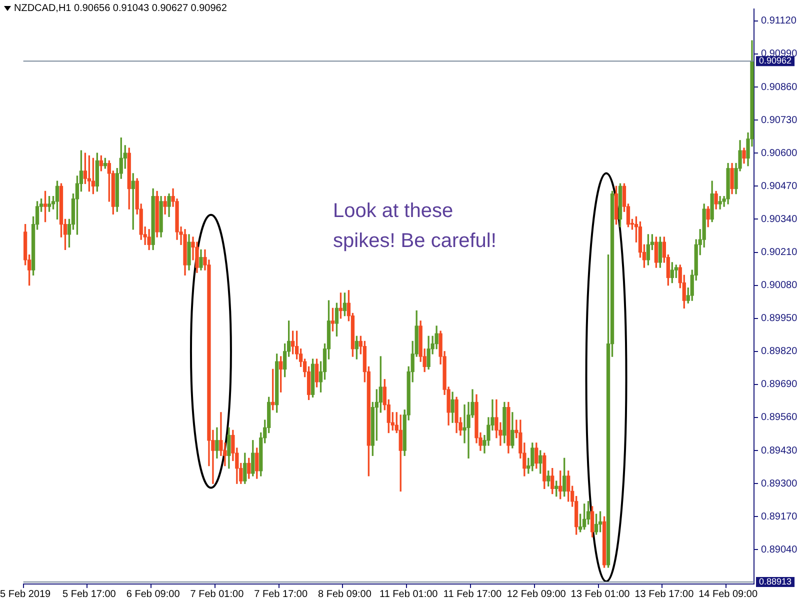 The height and width of the screenshot is (600, 800). Describe the element at coordinates (779, 252) in the screenshot. I see `y-tick-label: 0.90210` at that location.